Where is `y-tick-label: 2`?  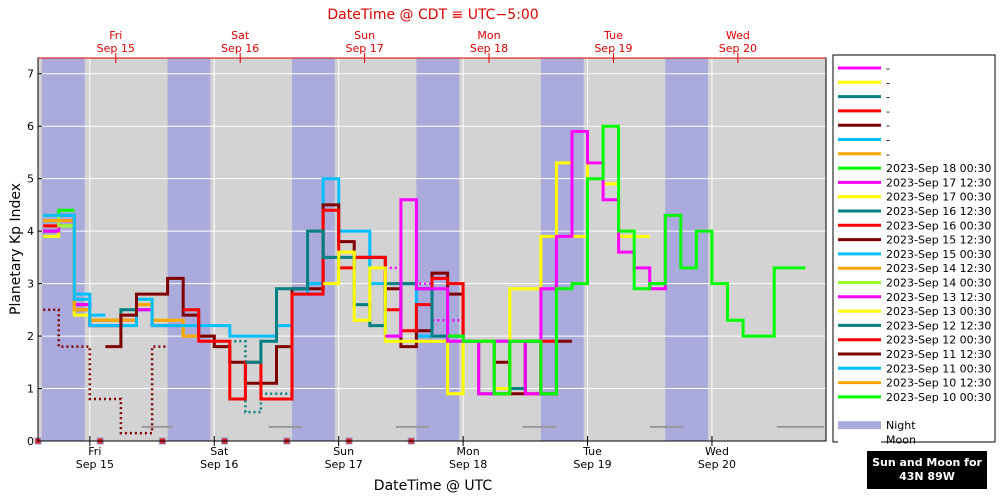 y-tick-label: 2 is located at coordinates (30, 336).